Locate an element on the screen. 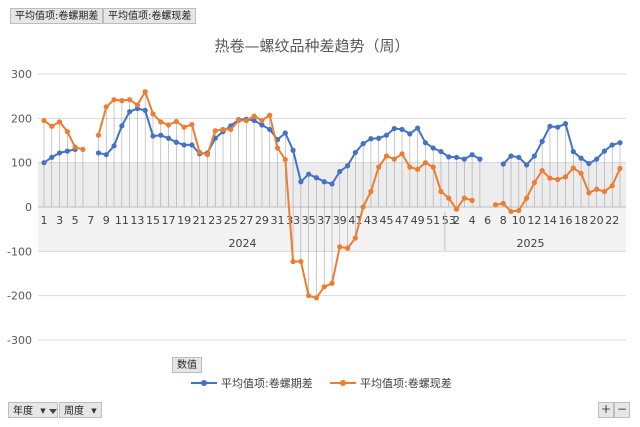 This screenshot has width=640, height=427. x-tick-label: 7 is located at coordinates (90, 220).